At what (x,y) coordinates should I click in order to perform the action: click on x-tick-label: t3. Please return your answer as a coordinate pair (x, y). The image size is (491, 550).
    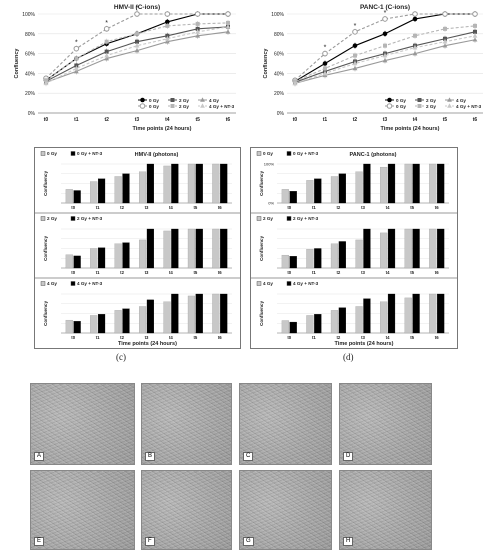
    Looking at the image, I should click on (147, 337).